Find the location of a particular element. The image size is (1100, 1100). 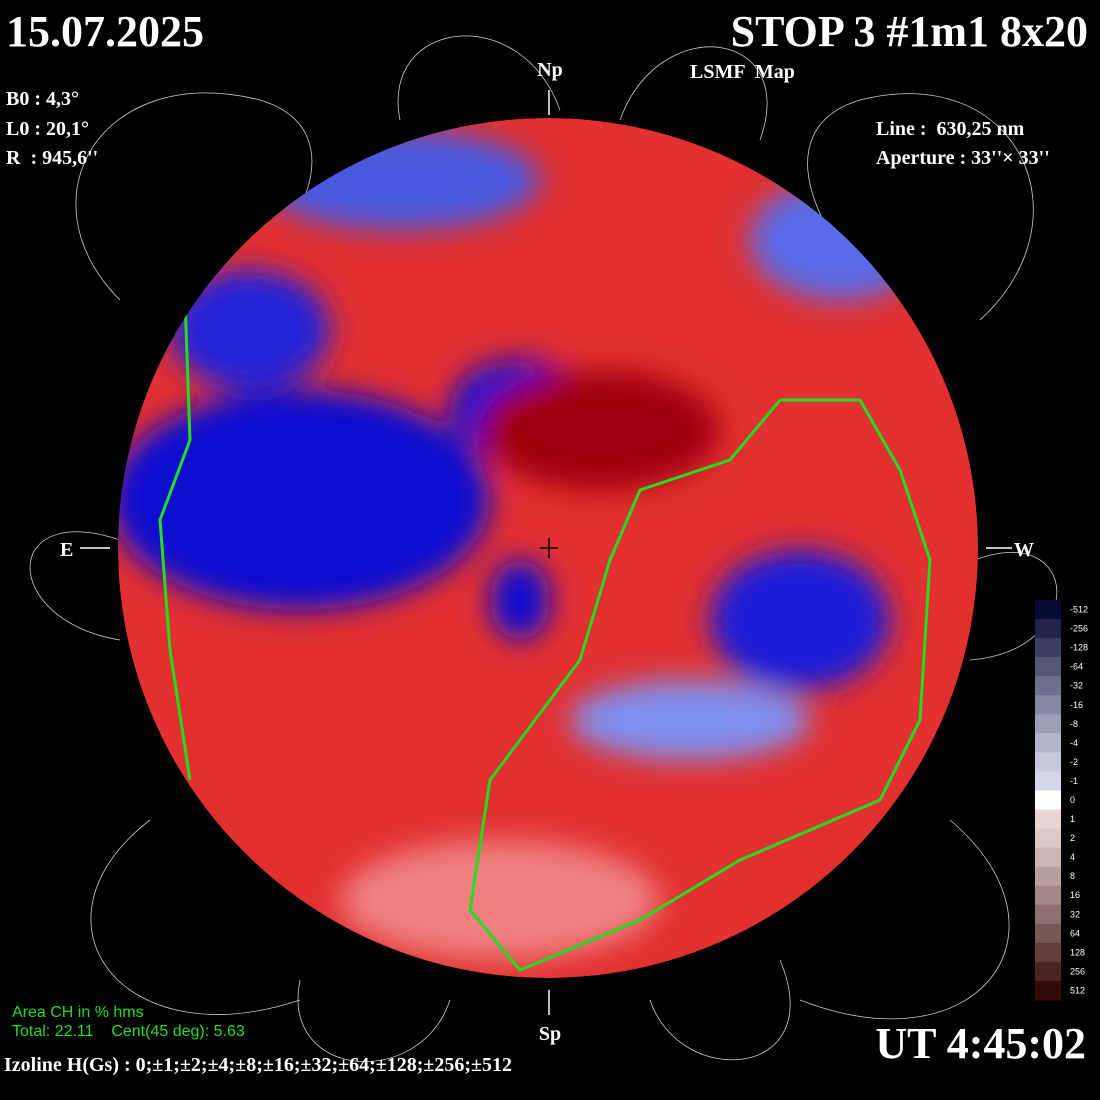

colorbar-label: 1 is located at coordinates (1072, 819).